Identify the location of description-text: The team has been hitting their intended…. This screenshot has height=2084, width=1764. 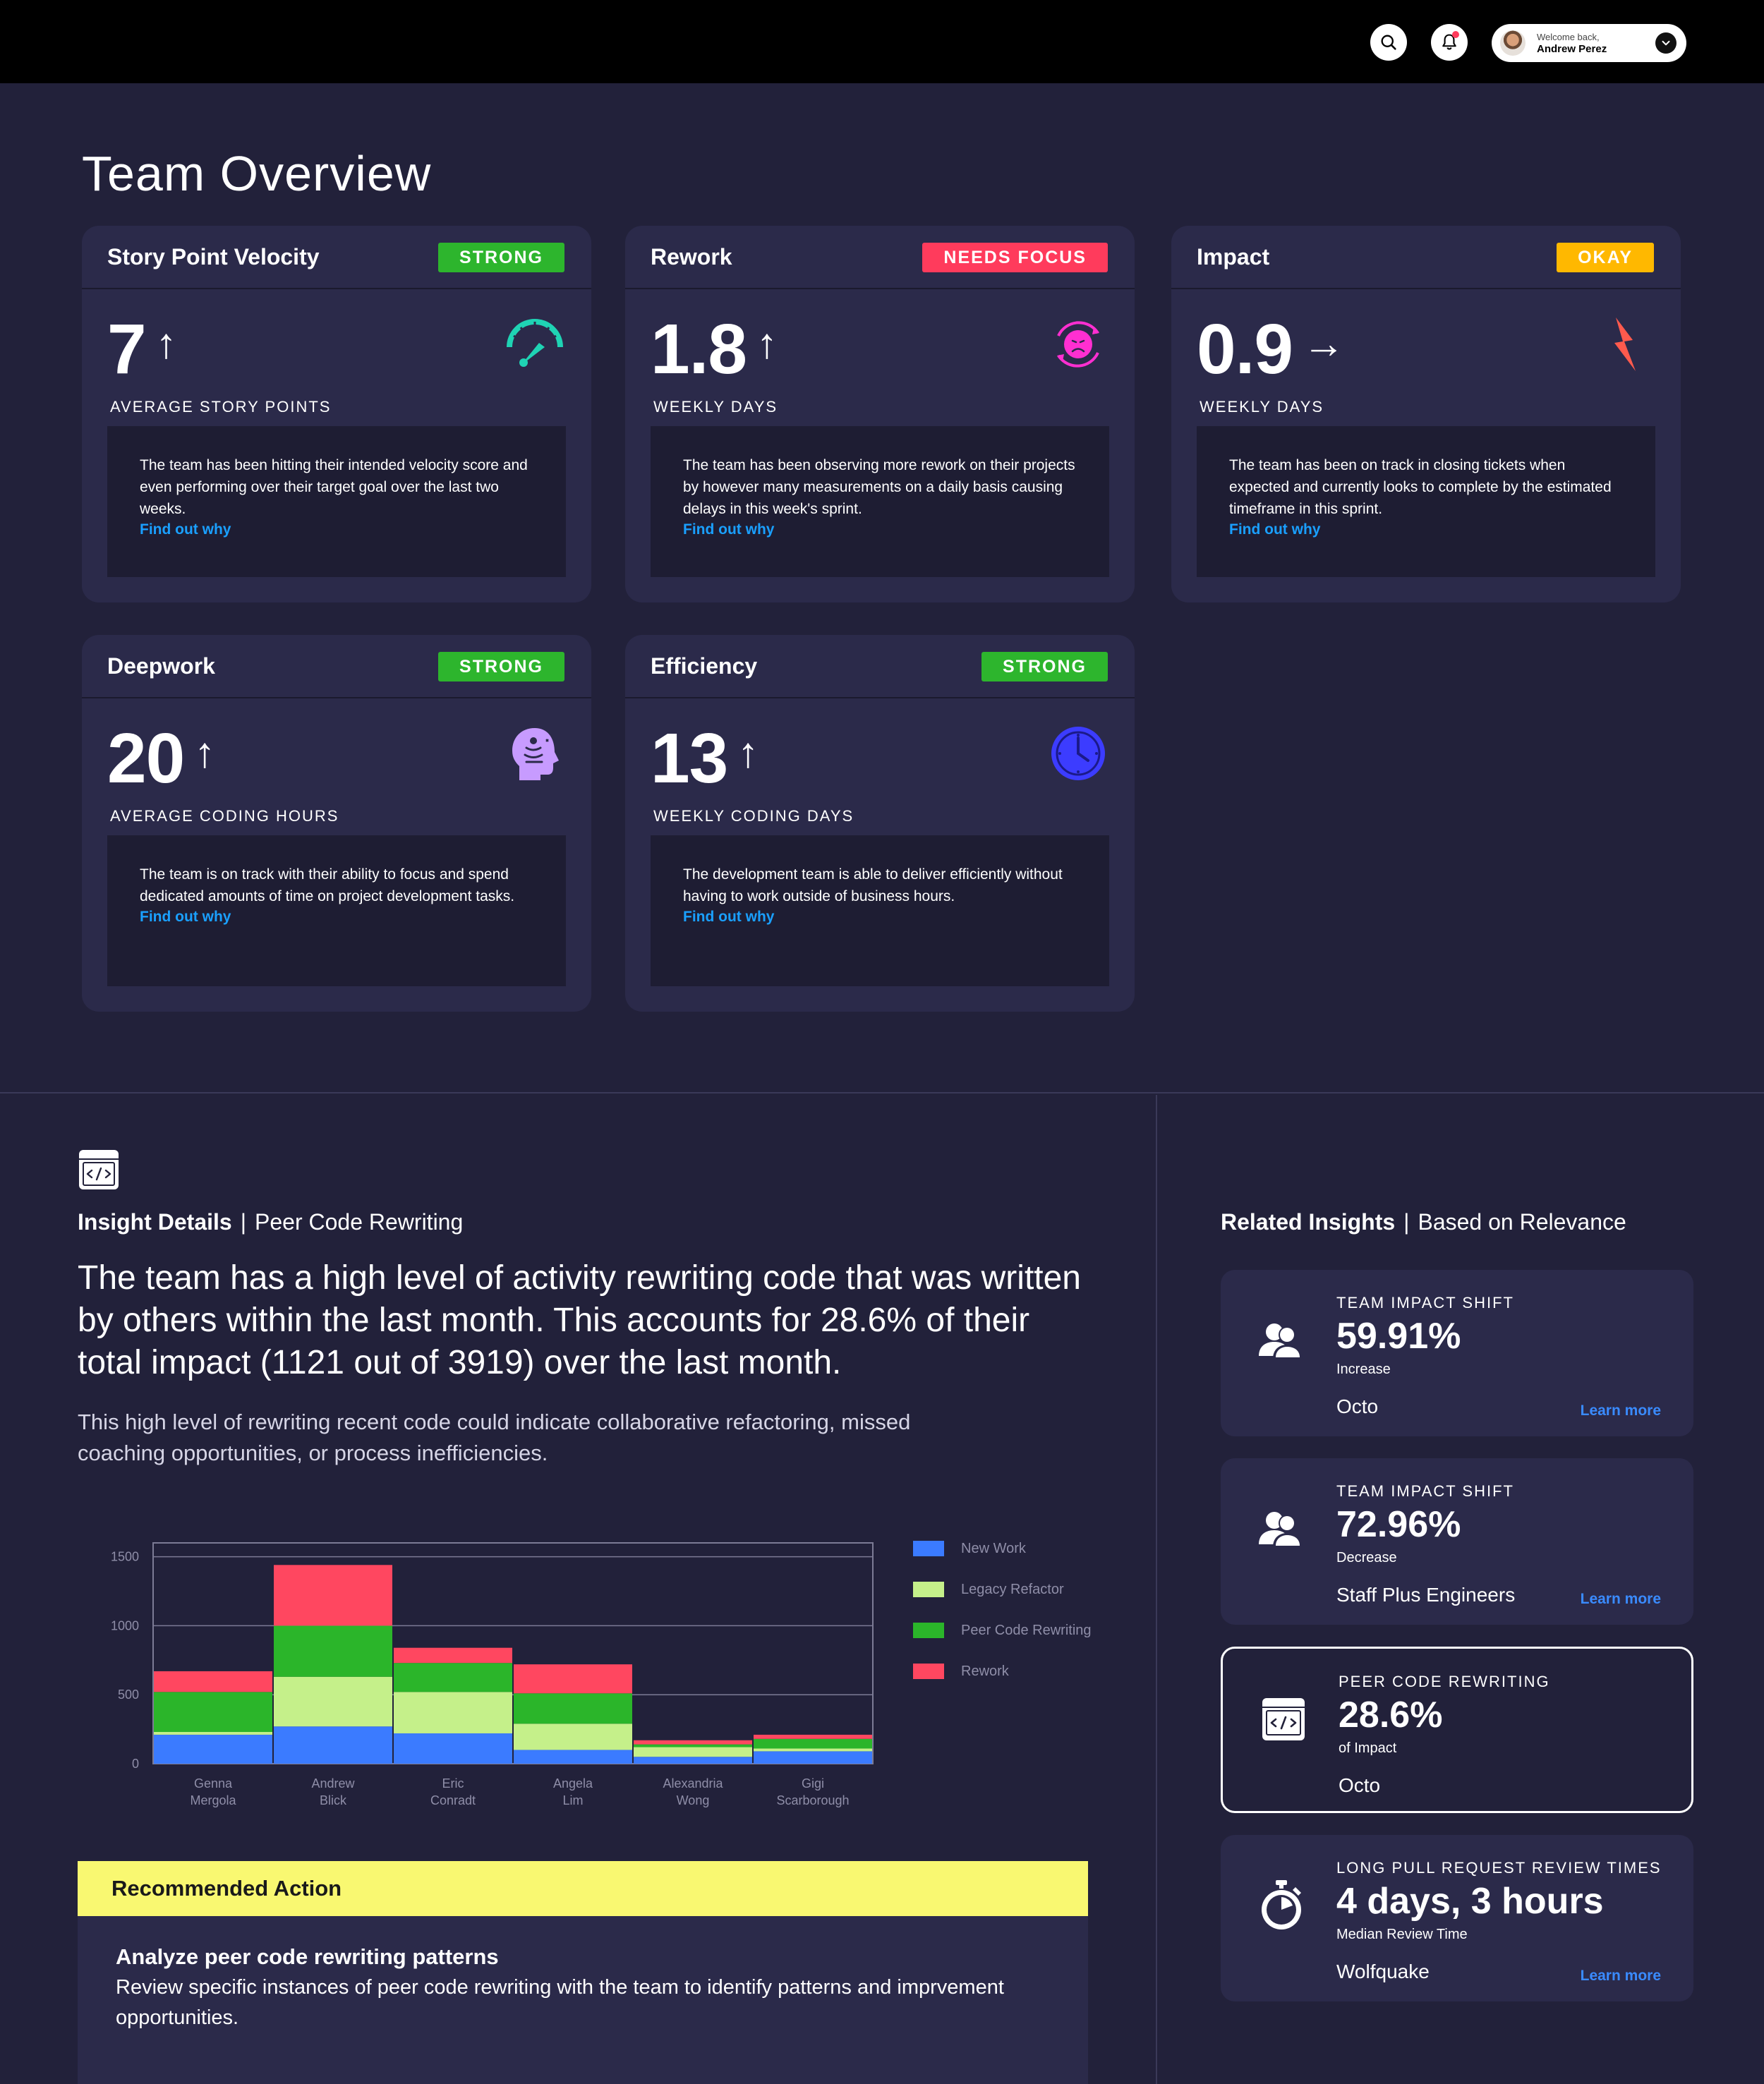
(334, 487).